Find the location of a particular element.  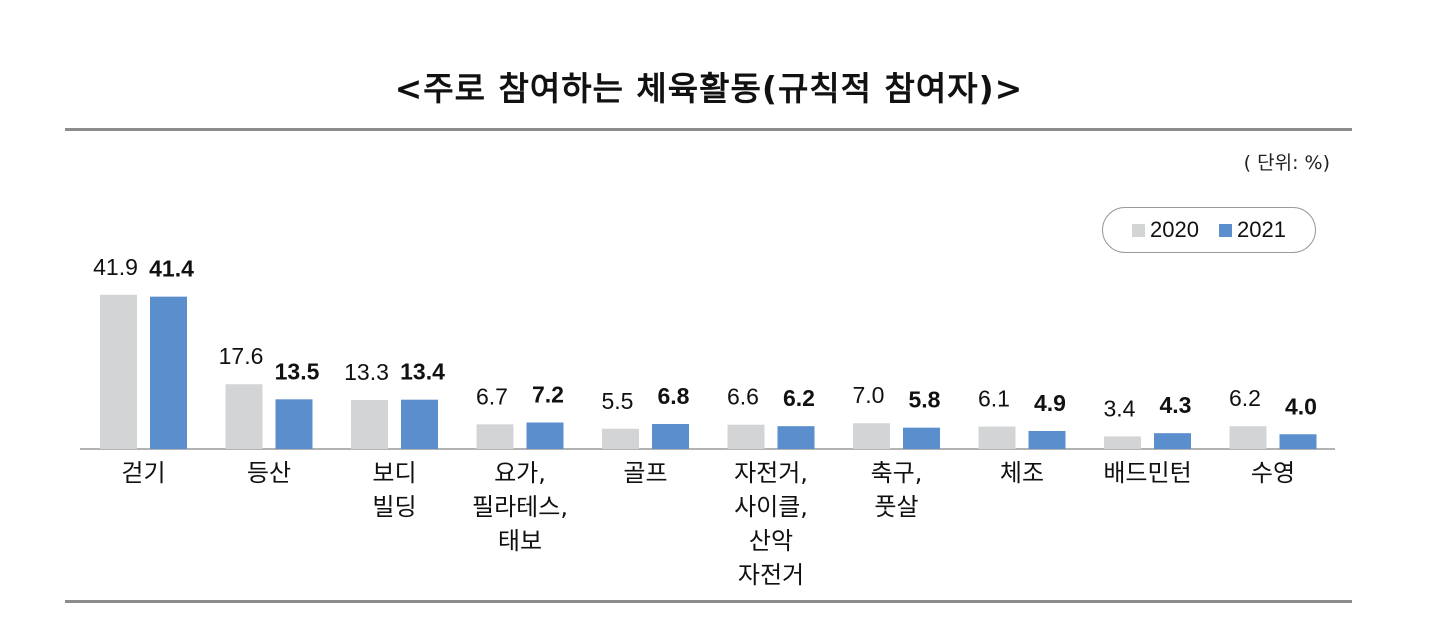

legend-item-2021: 2021 is located at coordinates (1252, 230).